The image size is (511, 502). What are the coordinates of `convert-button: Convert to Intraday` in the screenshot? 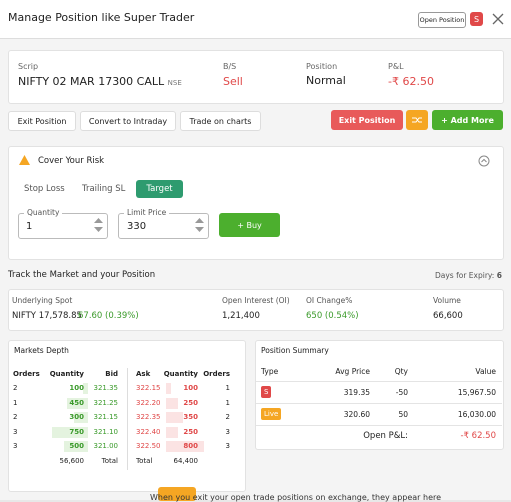 It's located at (128, 121).